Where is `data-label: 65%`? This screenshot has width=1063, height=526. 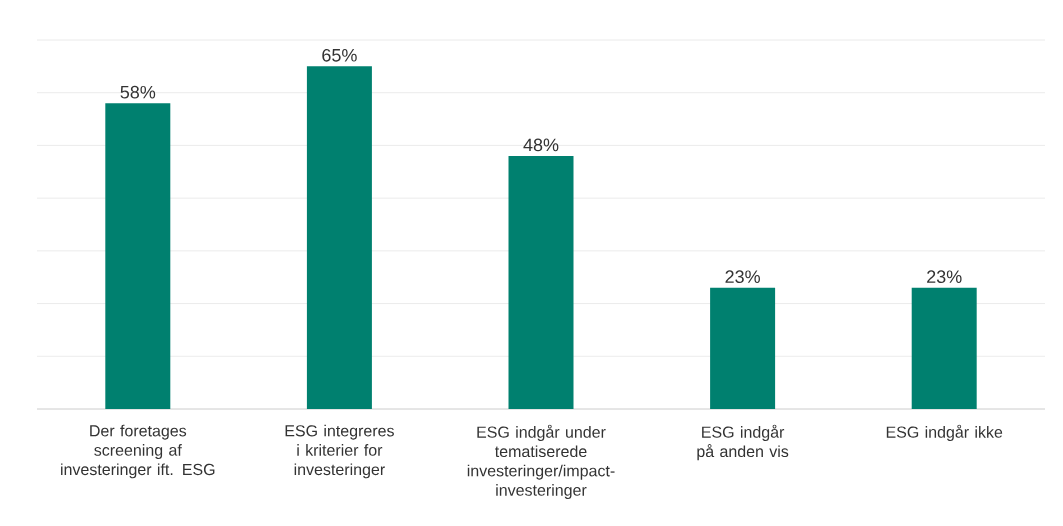 data-label: 65% is located at coordinates (339, 55).